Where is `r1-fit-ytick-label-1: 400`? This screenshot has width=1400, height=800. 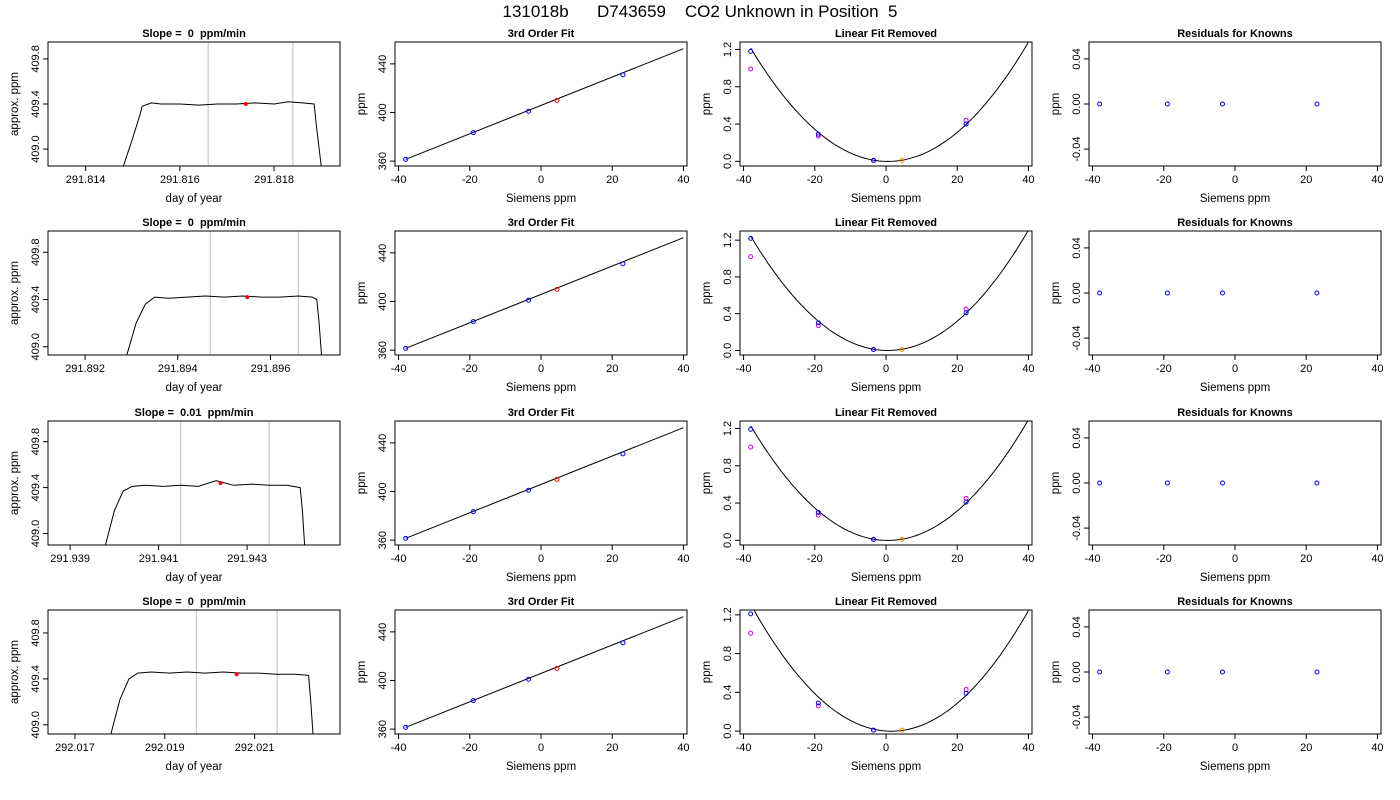
r1-fit-ytick-label-1: 400 is located at coordinates (383, 112).